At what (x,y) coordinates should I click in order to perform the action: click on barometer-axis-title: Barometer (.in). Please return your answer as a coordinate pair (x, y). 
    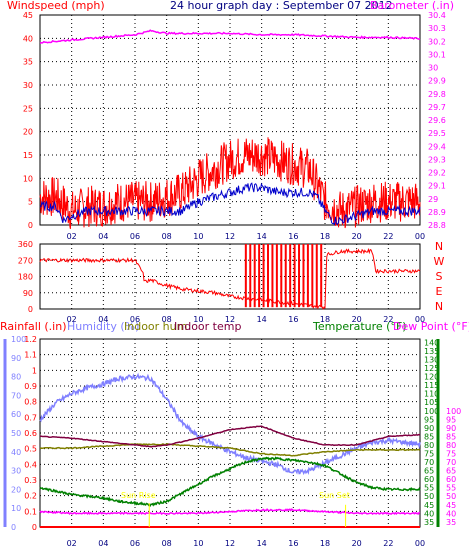
    Looking at the image, I should click on (412, 6).